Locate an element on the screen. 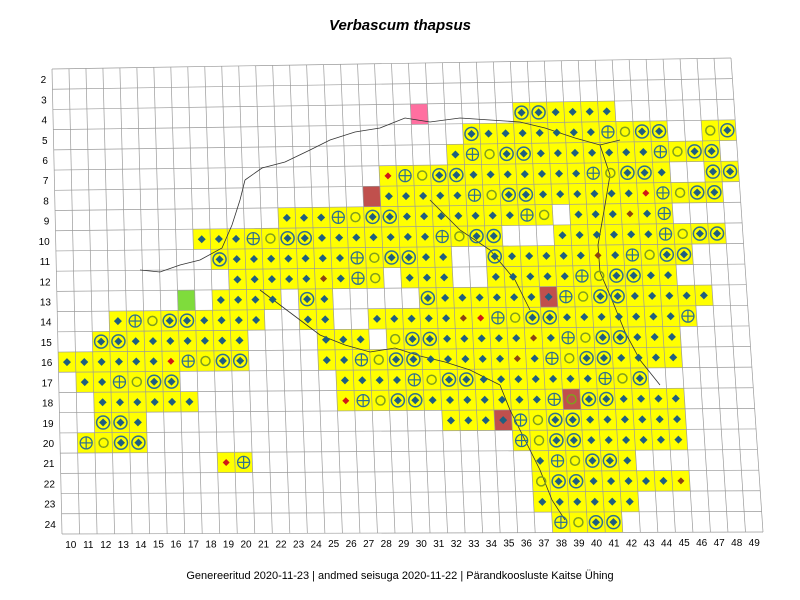  x-axis-label: 24 is located at coordinates (317, 544).